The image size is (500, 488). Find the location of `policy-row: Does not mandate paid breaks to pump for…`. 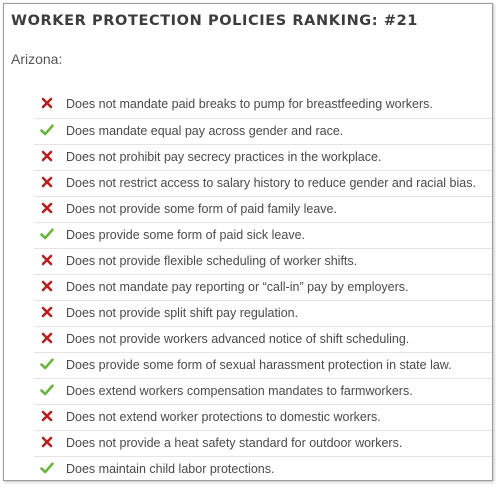

policy-row: Does not mandate paid breaks to pump for… is located at coordinates (263, 105).